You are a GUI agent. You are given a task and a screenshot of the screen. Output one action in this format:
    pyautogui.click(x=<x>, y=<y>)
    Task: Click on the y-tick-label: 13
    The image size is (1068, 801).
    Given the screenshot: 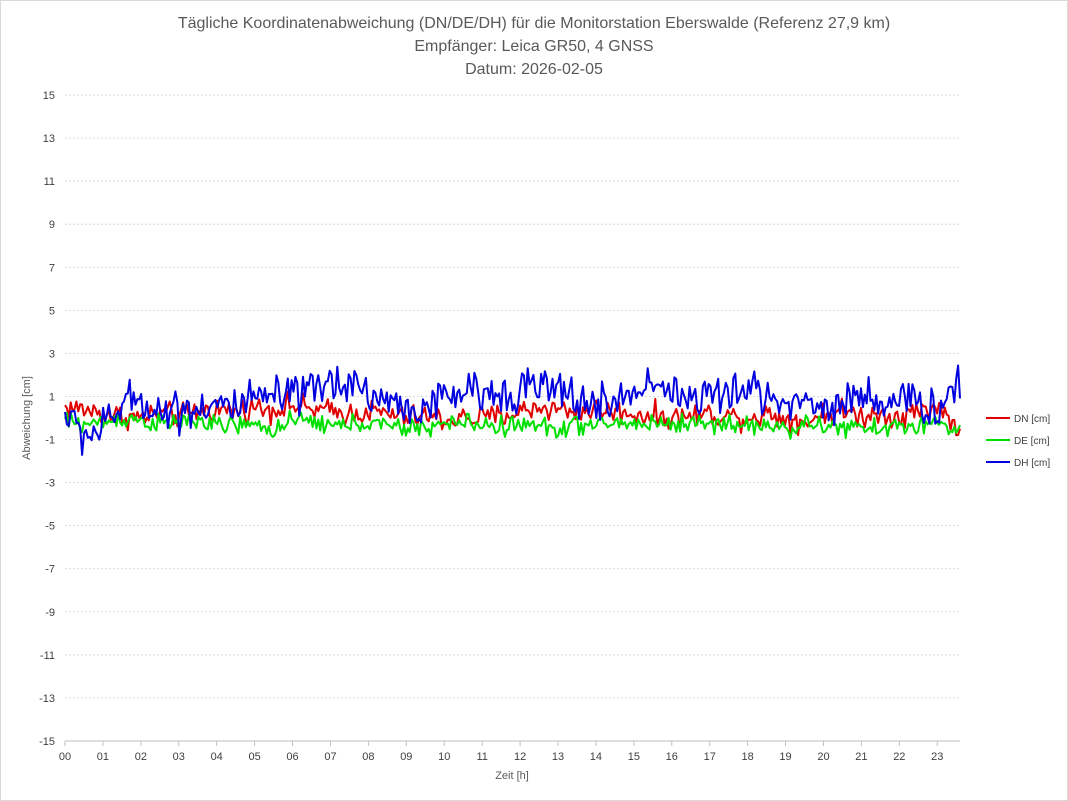 What is the action you would take?
    pyautogui.click(x=49, y=139)
    